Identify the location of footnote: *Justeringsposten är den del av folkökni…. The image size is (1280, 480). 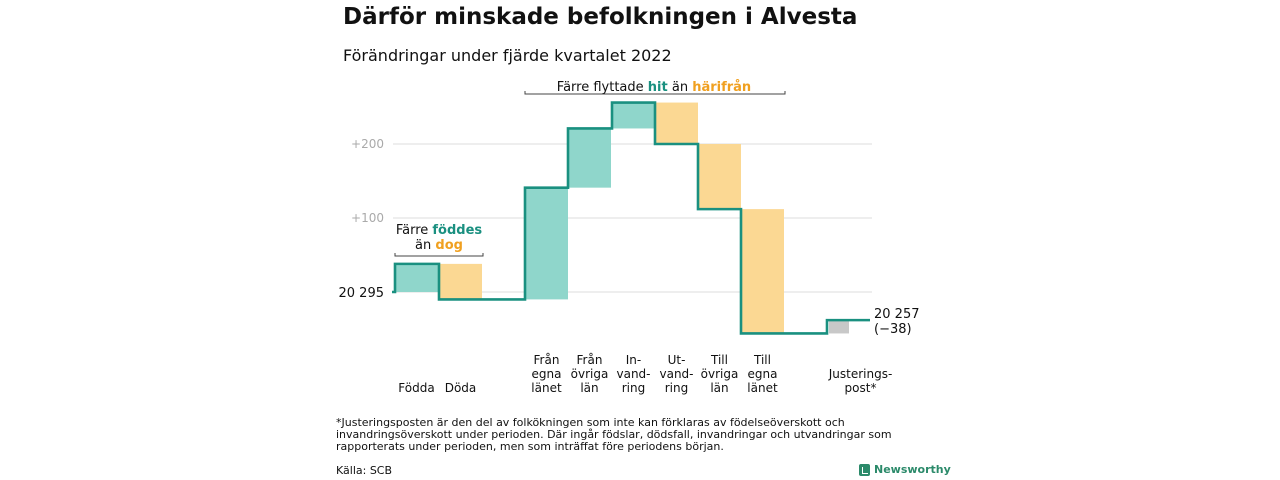
(614, 434).